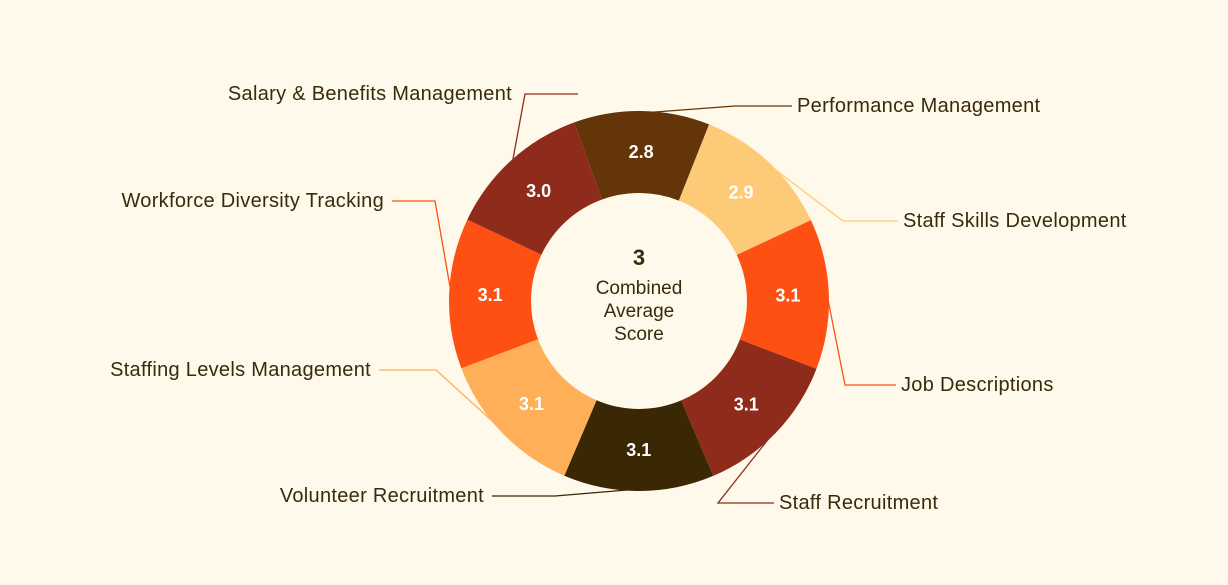 The image size is (1228, 585). I want to click on category-label-6: Workforce Diversity Tracking, so click(252, 201).